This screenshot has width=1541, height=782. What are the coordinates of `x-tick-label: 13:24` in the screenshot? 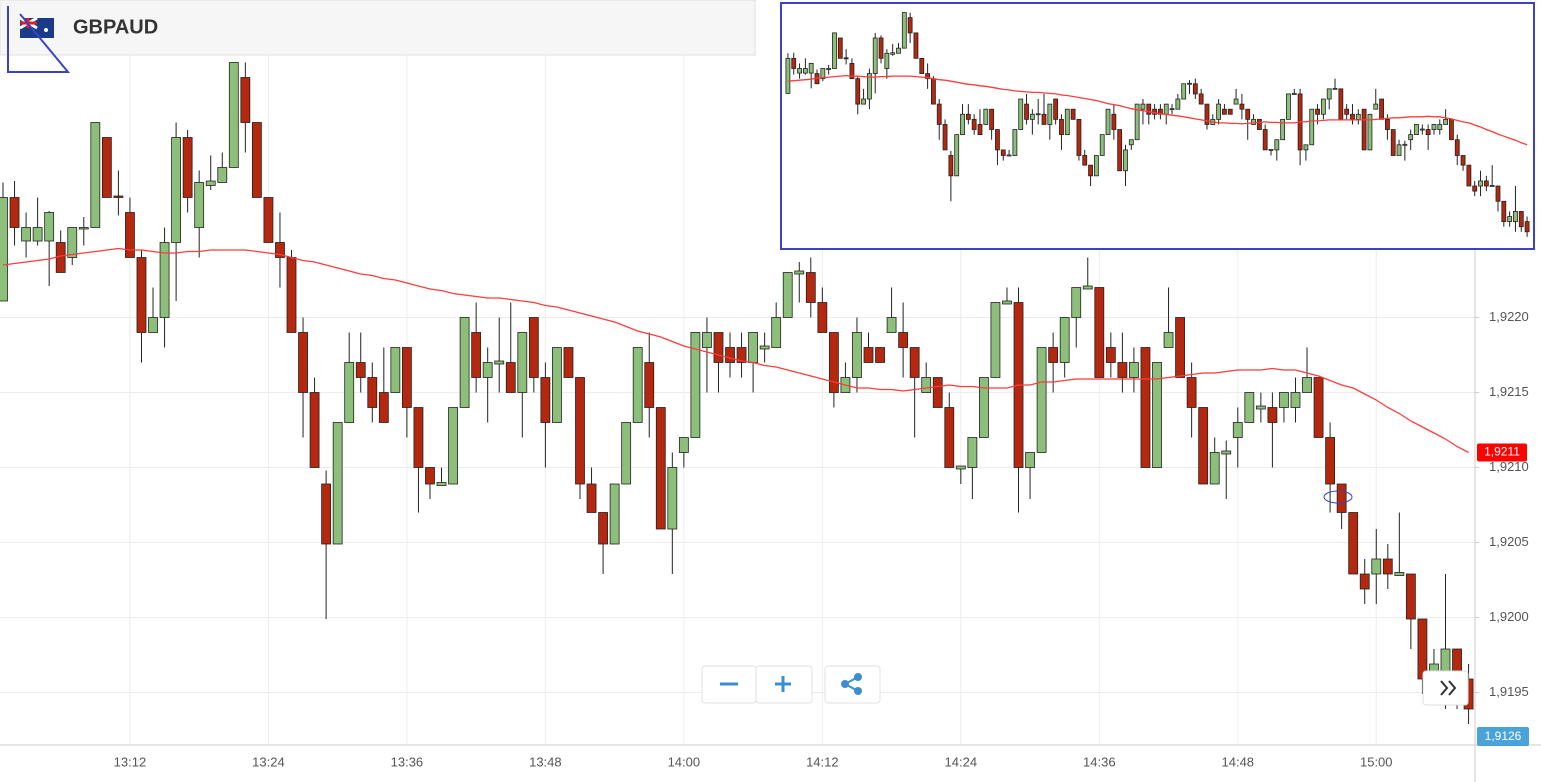 It's located at (268, 761).